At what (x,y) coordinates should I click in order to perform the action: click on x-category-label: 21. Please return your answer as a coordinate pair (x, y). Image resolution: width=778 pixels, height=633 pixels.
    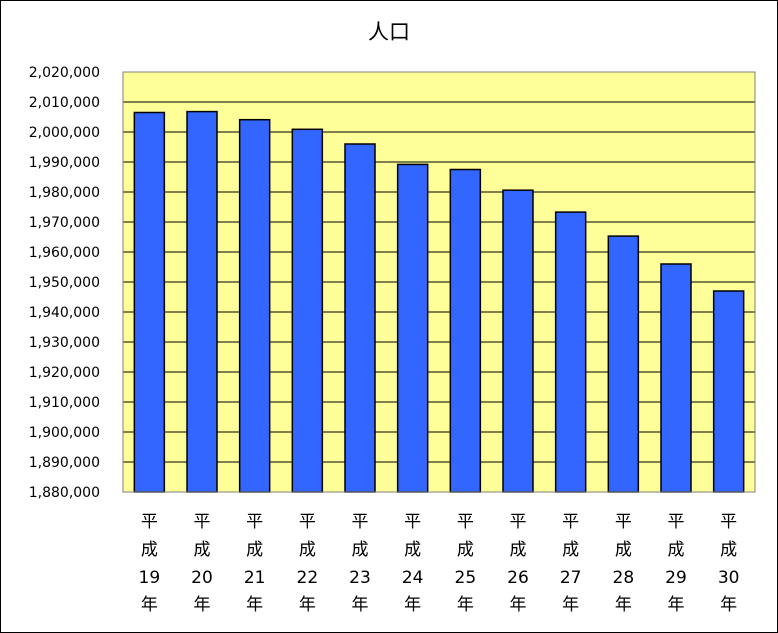
    Looking at the image, I should click on (255, 578).